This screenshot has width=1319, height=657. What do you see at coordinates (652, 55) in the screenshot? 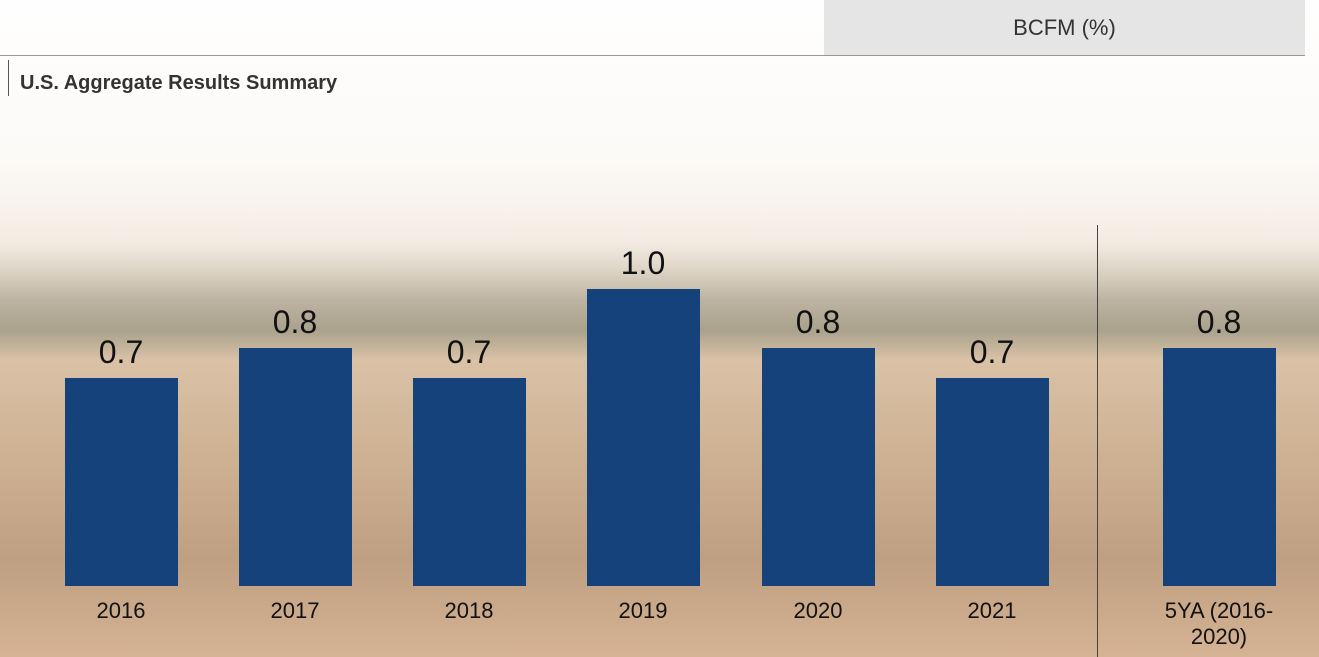
I see `header-rule` at bounding box center [652, 55].